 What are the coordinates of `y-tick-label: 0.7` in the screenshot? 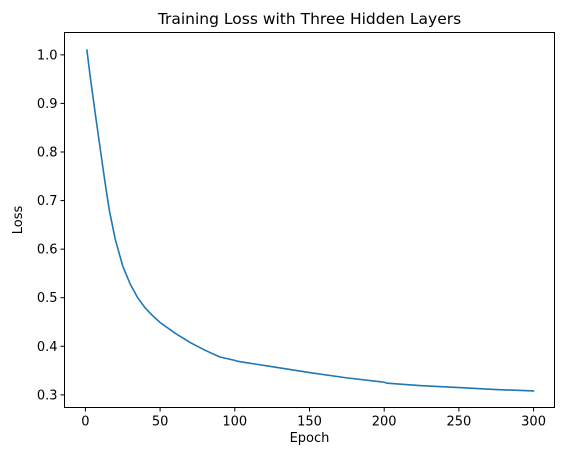 It's located at (47, 201).